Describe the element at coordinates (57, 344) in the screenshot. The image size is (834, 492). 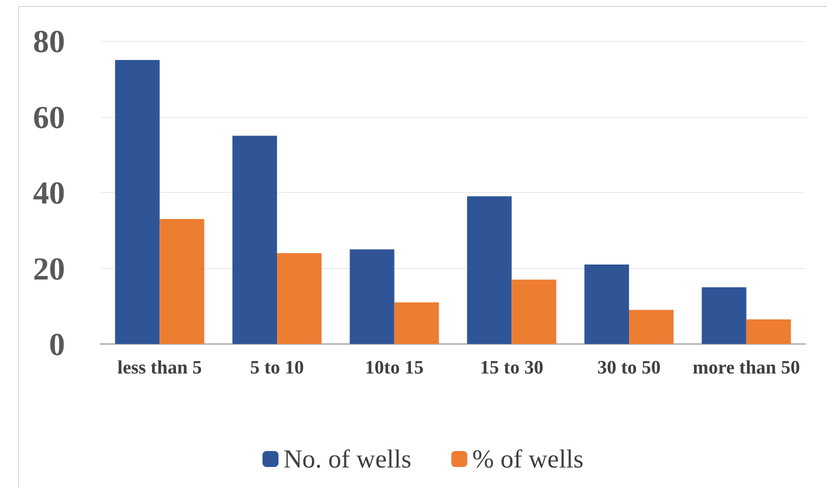
I see `y-tick-label: 0` at that location.